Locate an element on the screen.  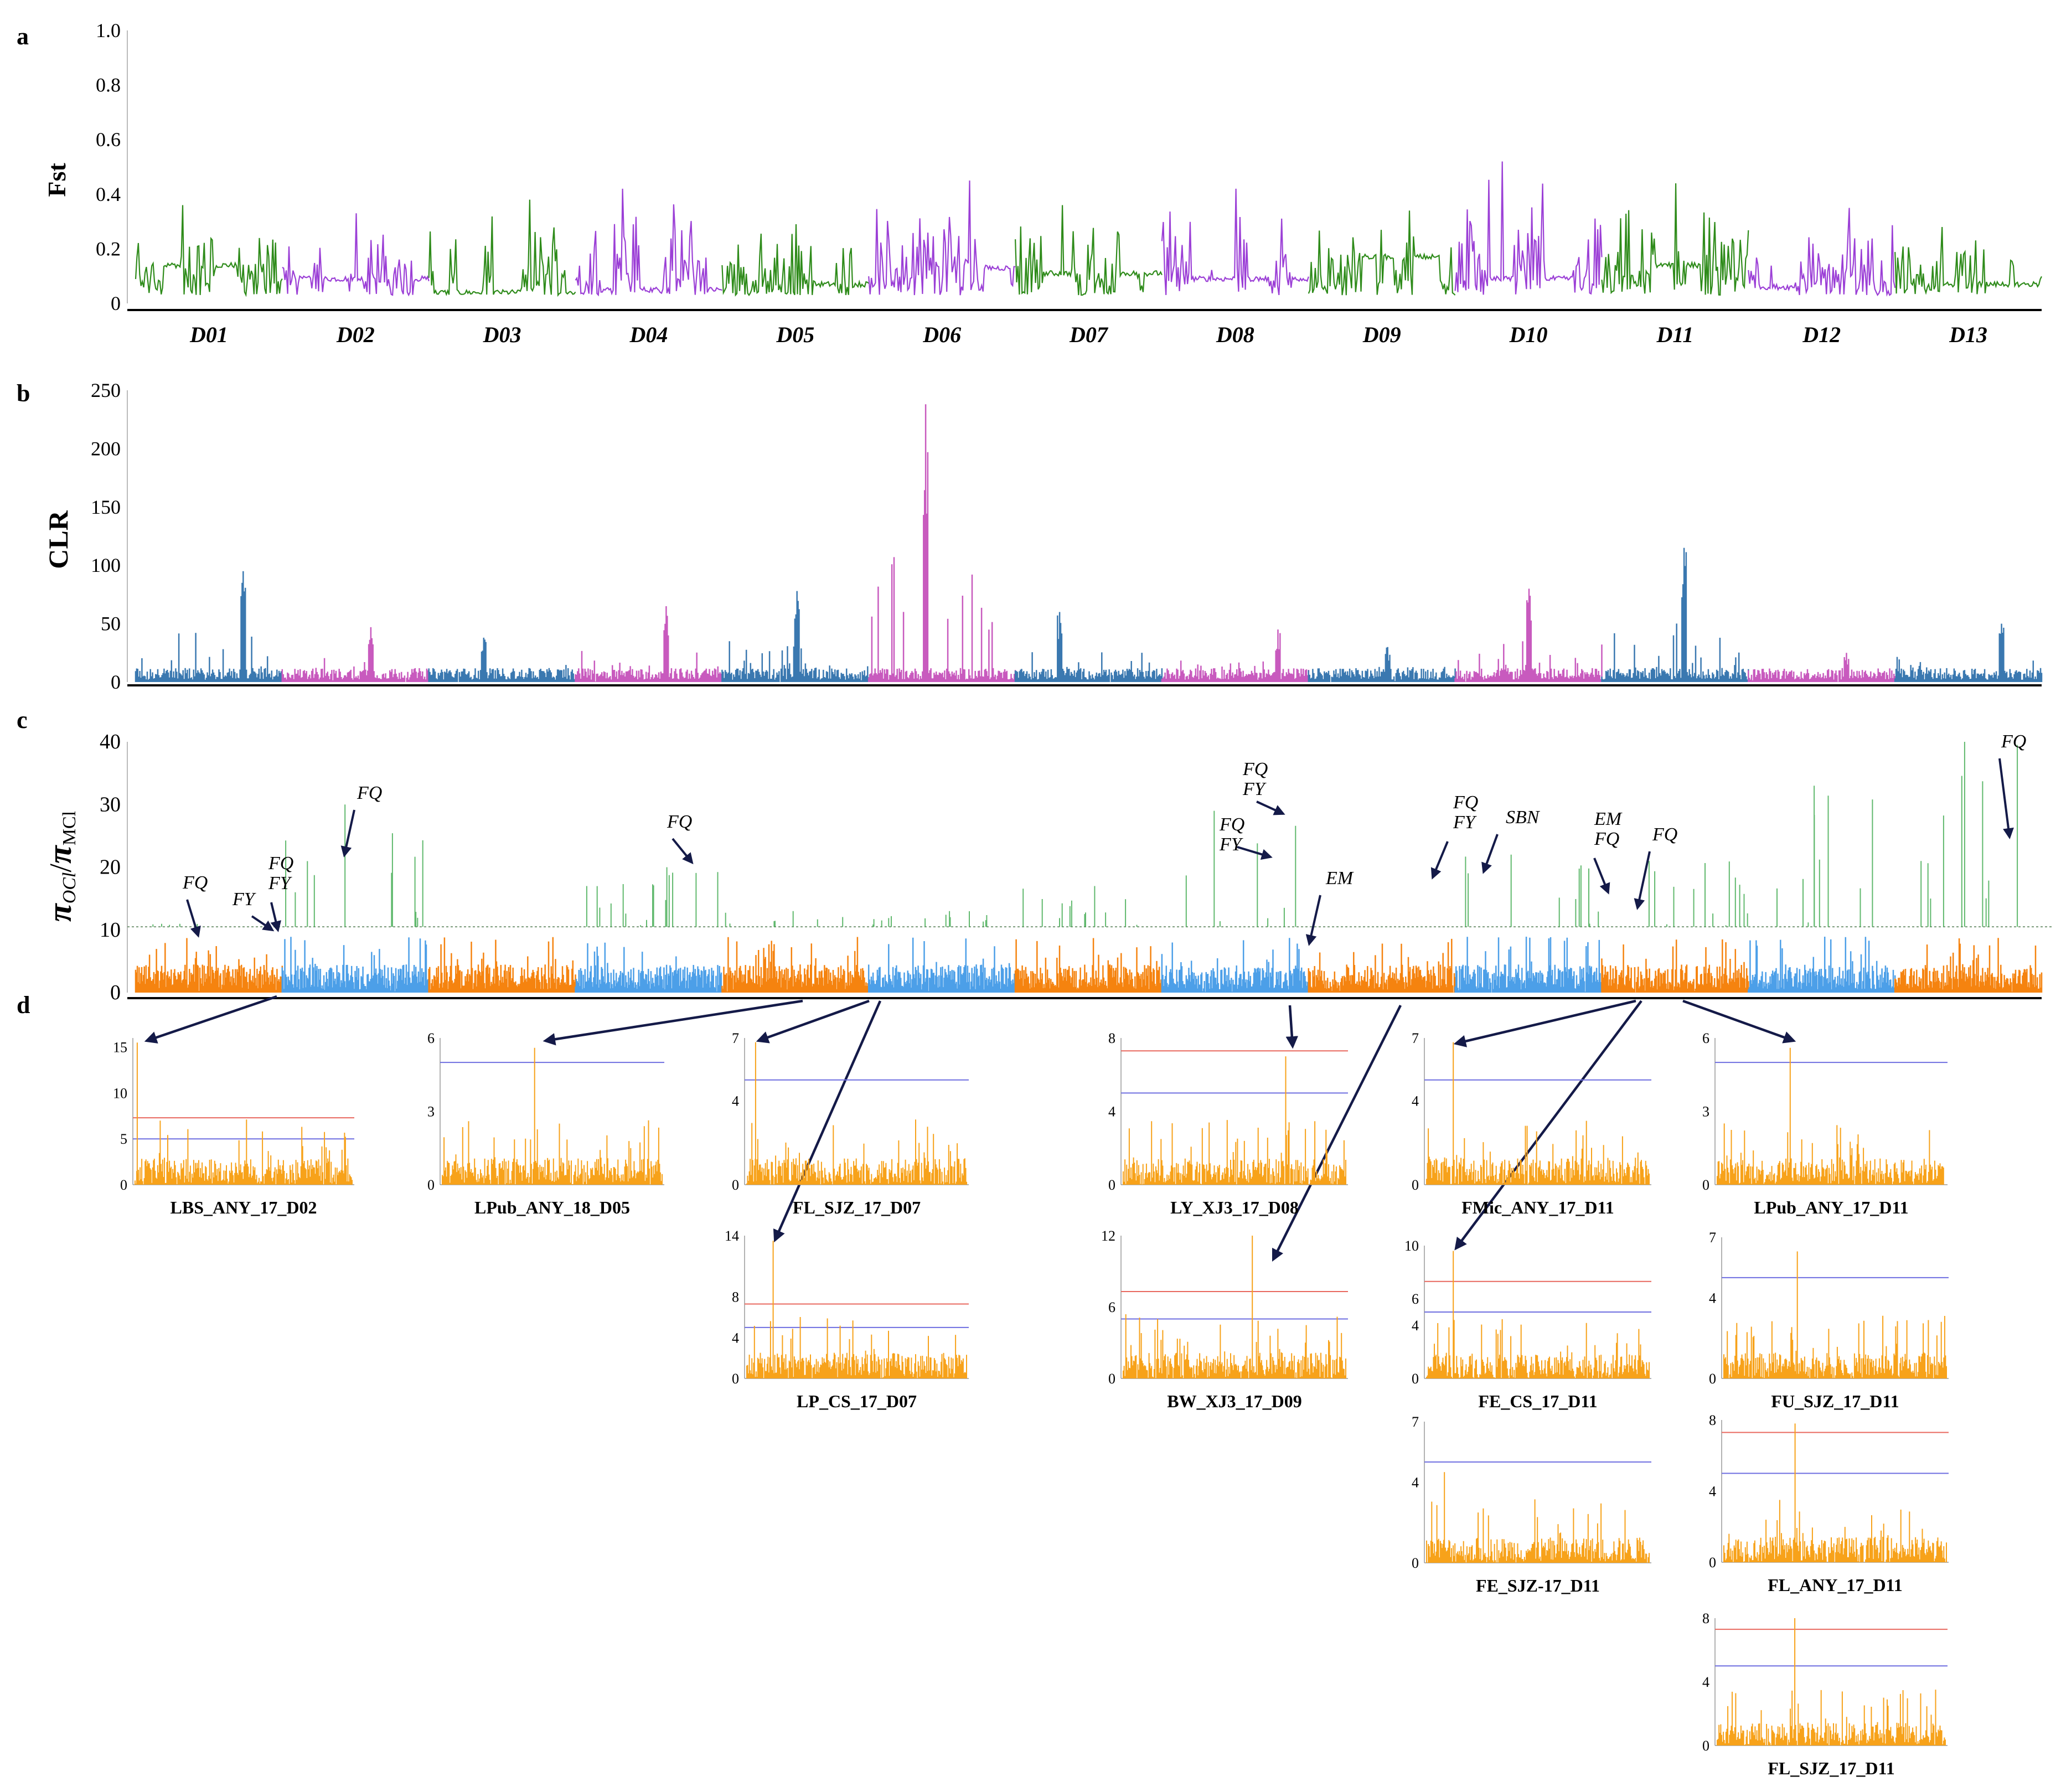
y-tick-label: 150 is located at coordinates (106, 507).